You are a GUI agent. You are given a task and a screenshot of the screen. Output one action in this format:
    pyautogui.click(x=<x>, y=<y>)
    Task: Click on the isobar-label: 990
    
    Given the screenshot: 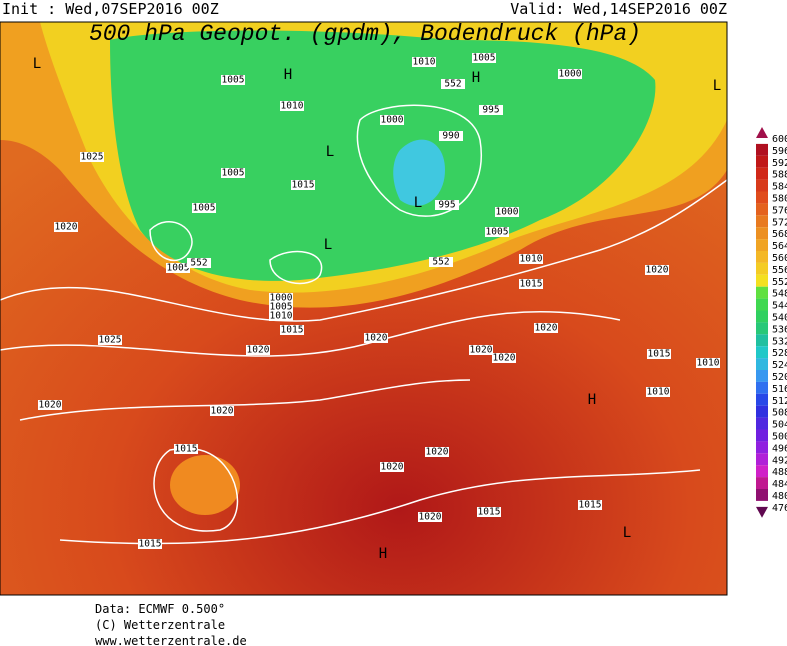 What is the action you would take?
    pyautogui.click(x=450, y=136)
    